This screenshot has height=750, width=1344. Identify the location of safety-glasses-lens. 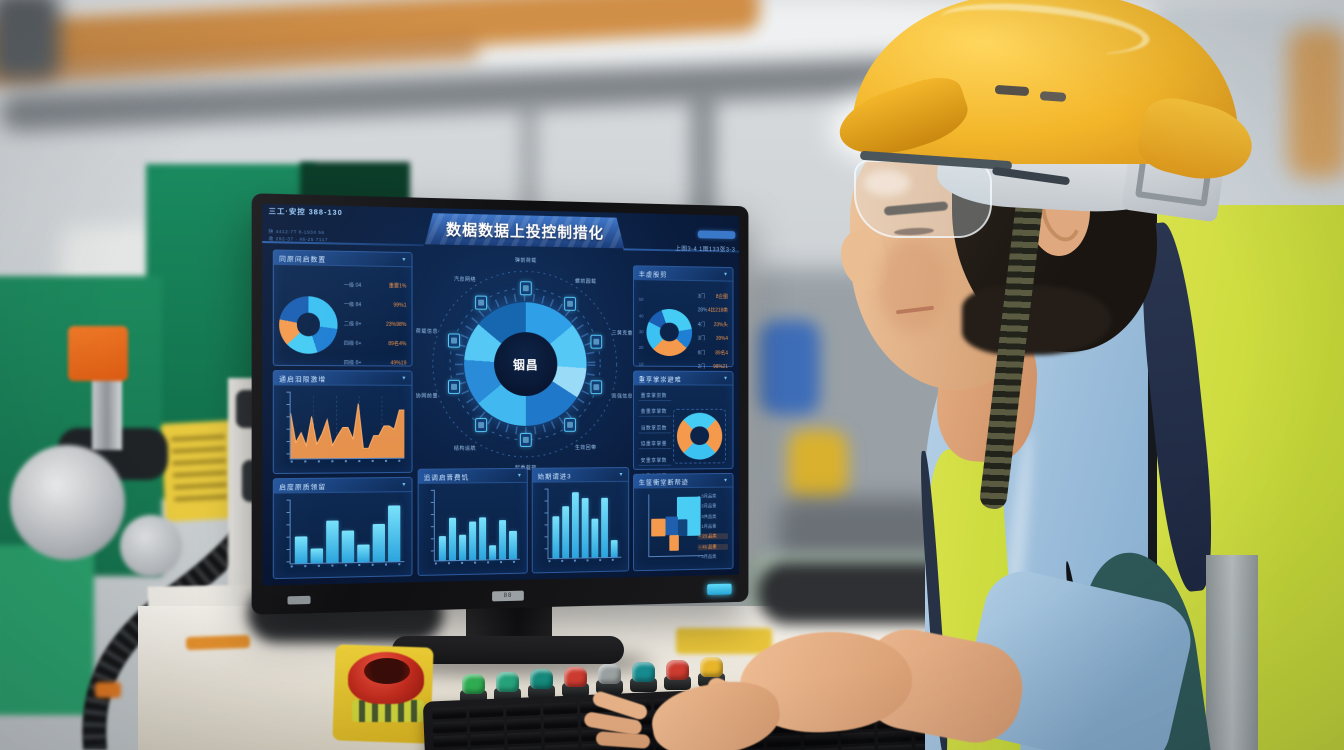
(923, 199).